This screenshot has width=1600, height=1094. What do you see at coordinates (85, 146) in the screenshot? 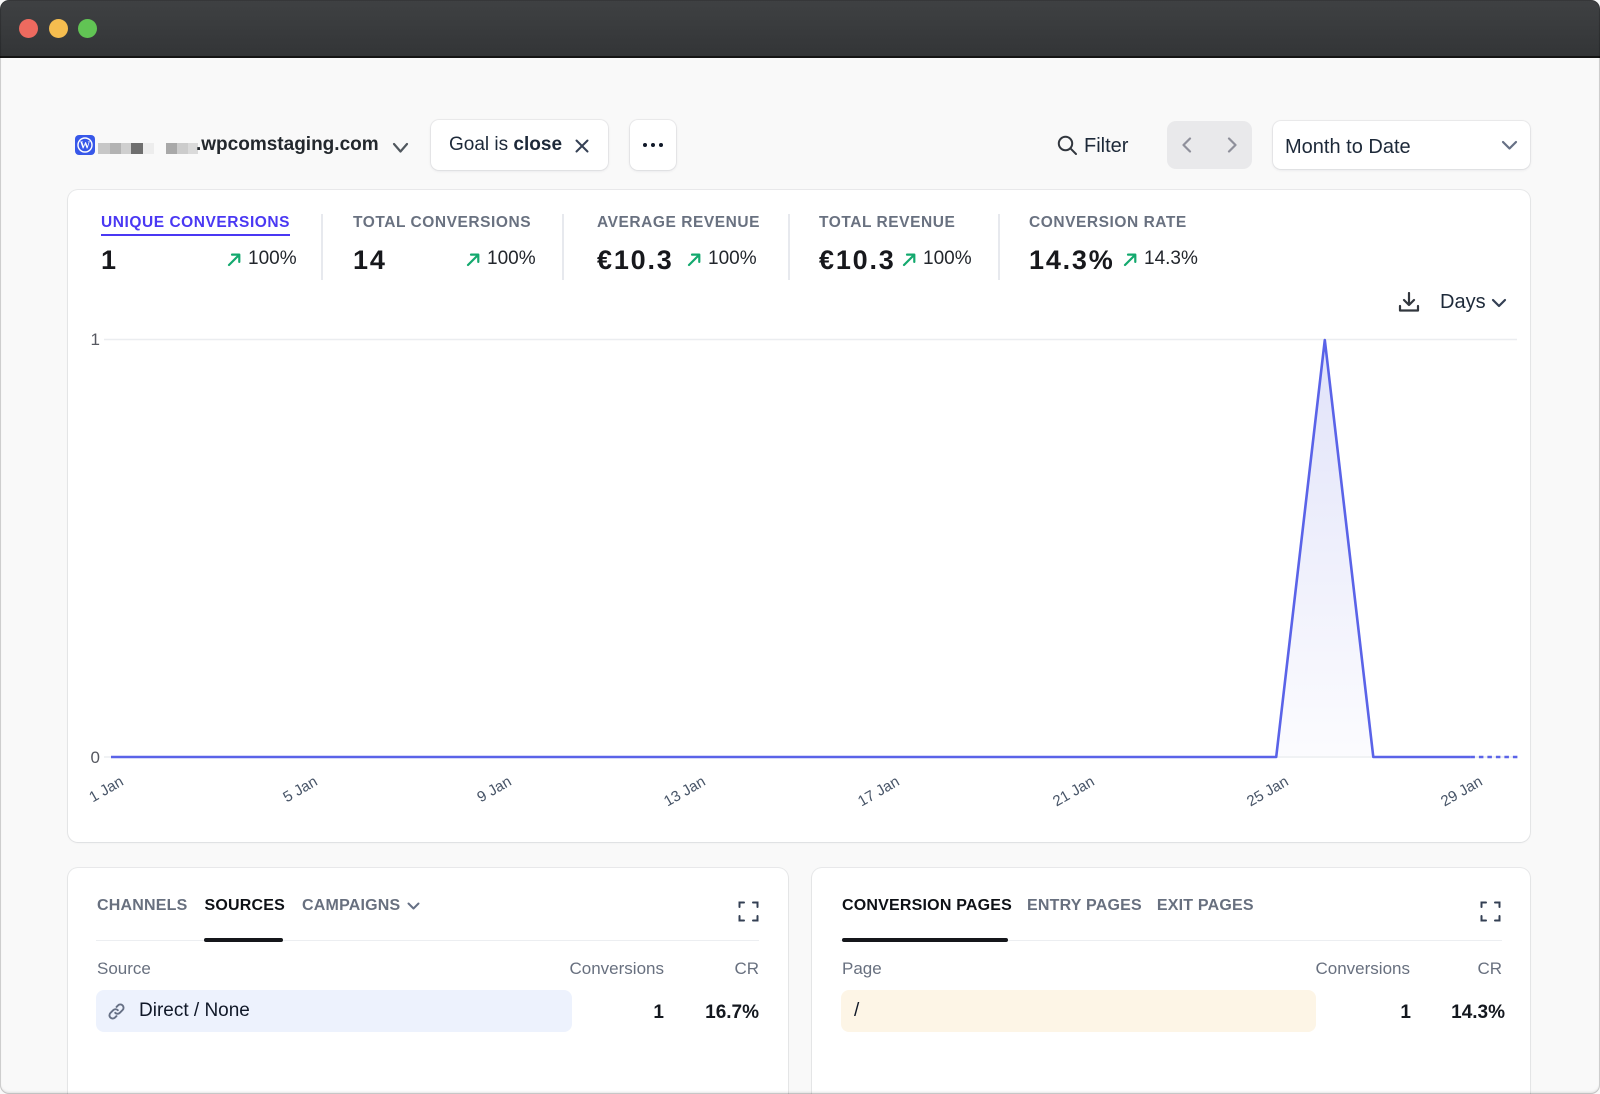
I see `svg-text: W` at bounding box center [85, 146].